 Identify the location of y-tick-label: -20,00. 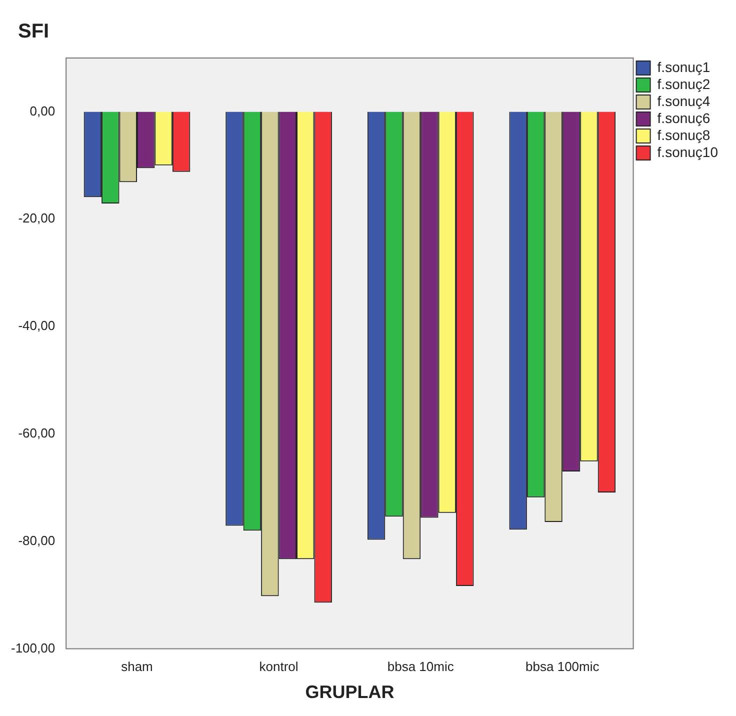
(37, 218).